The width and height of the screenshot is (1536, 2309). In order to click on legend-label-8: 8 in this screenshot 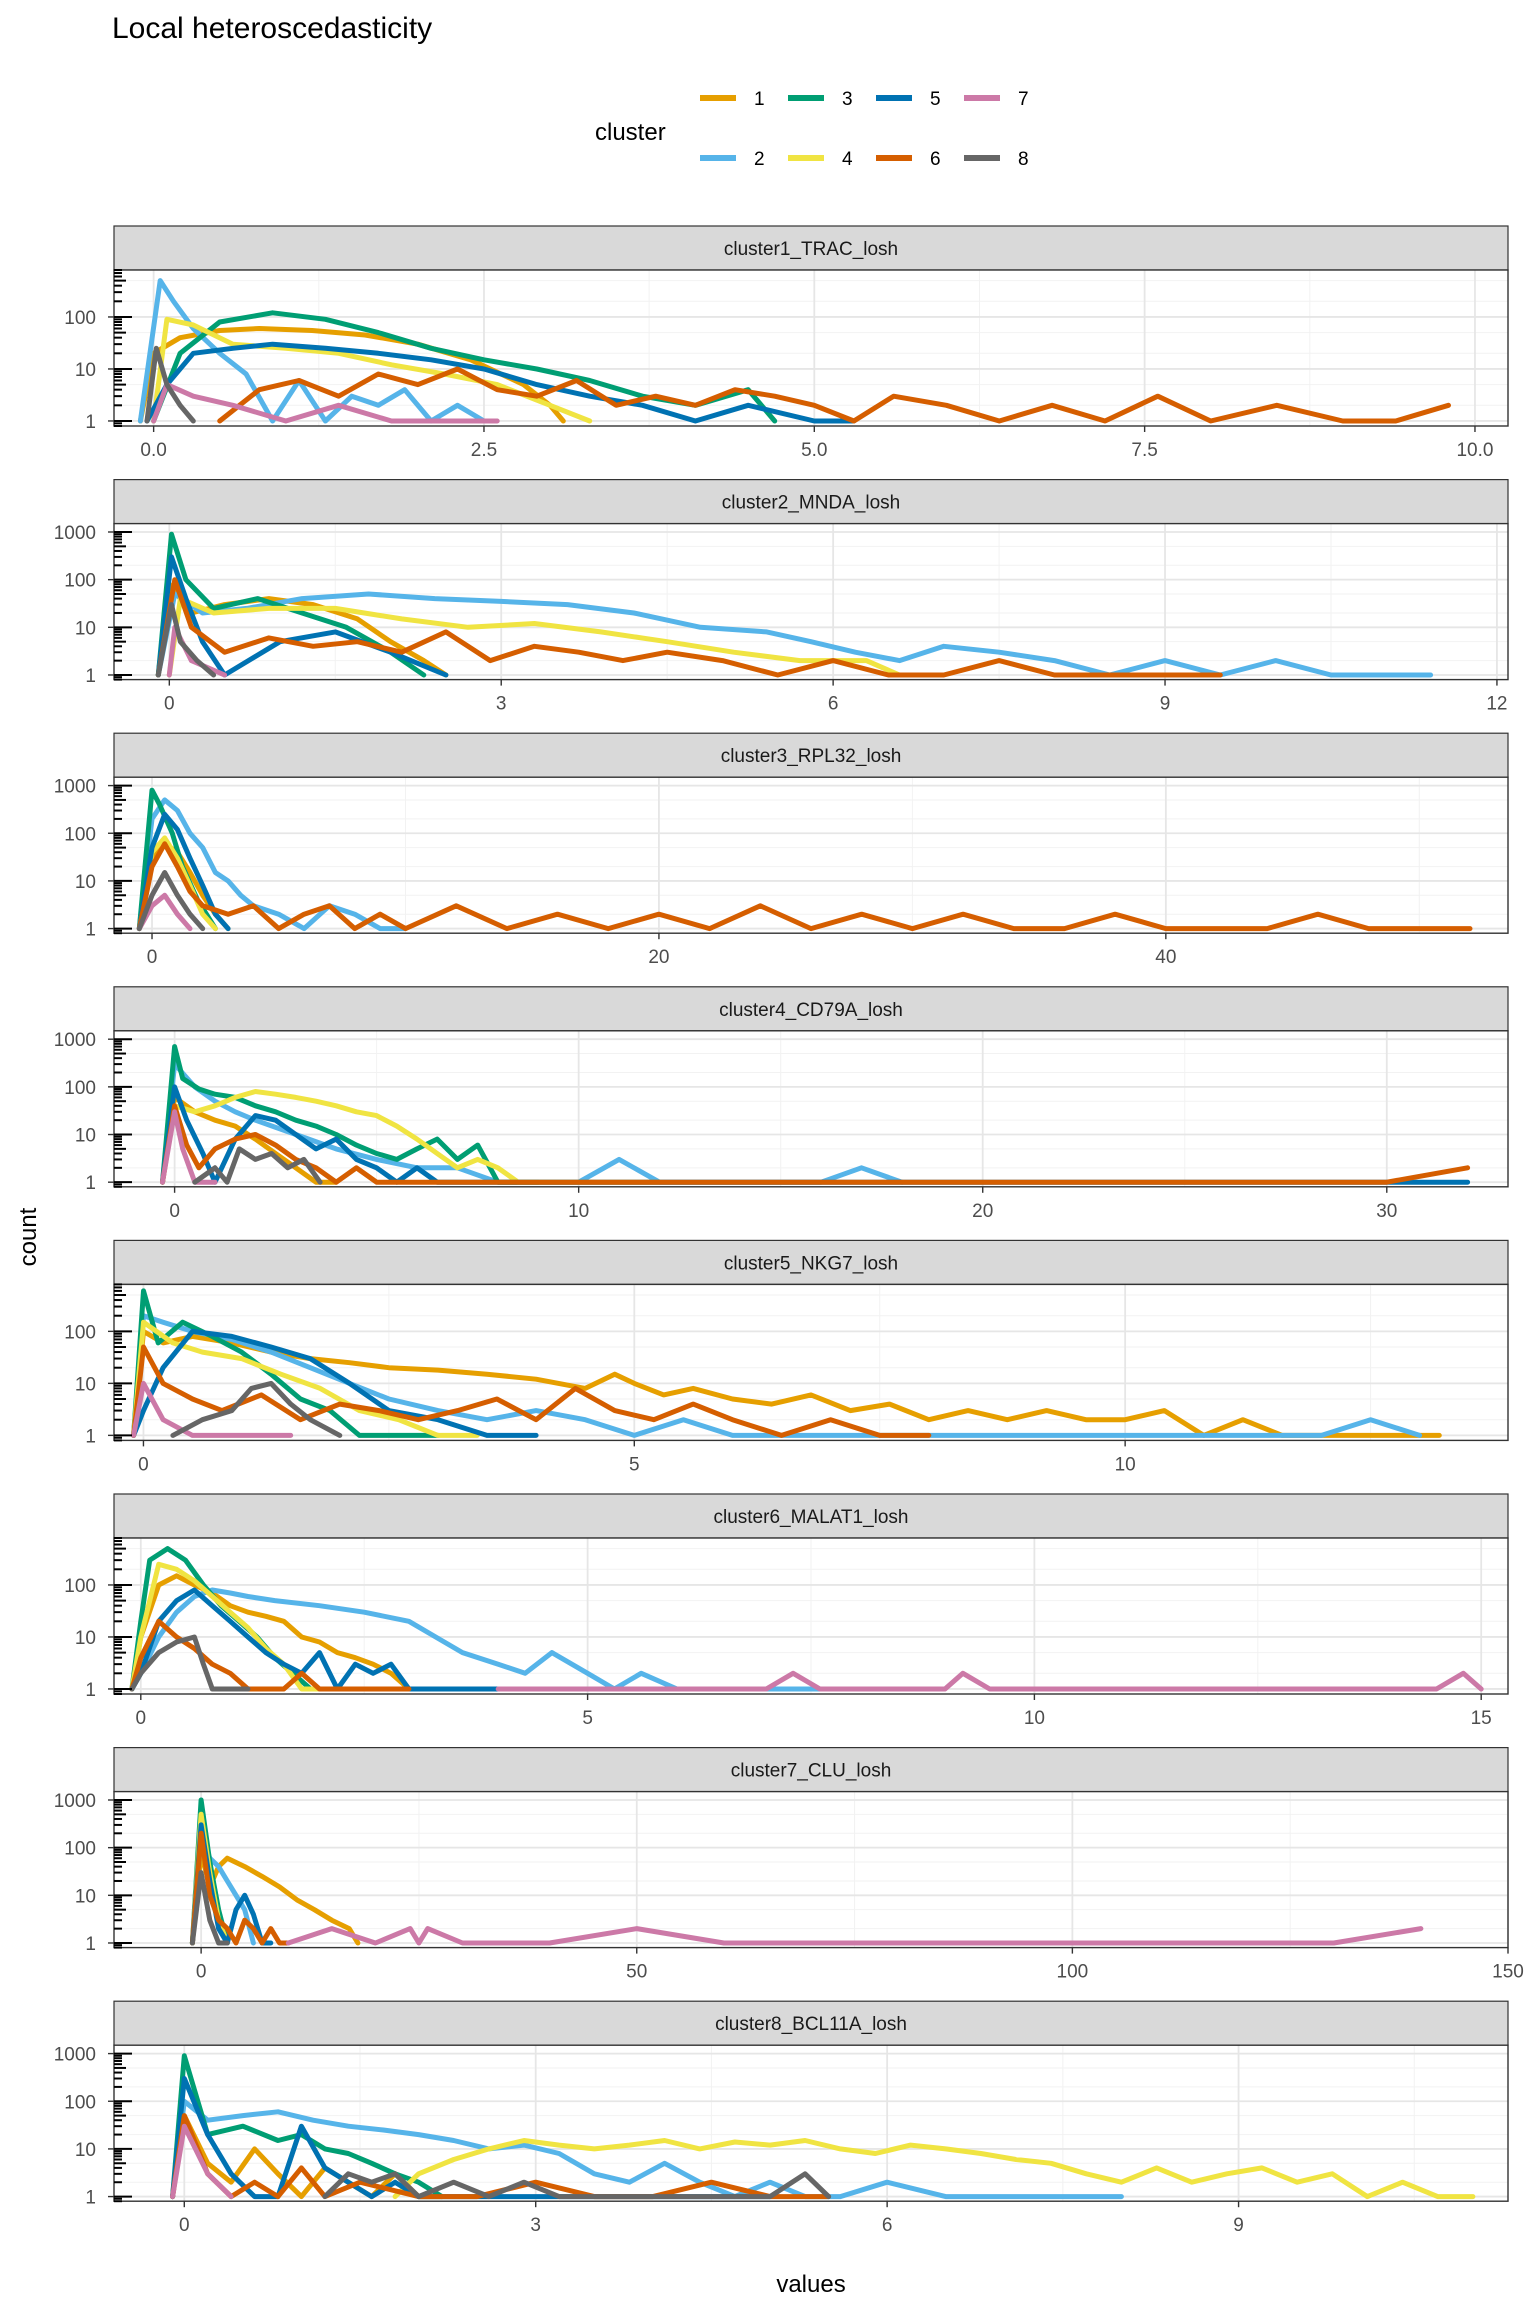, I will do `click(1023, 159)`.